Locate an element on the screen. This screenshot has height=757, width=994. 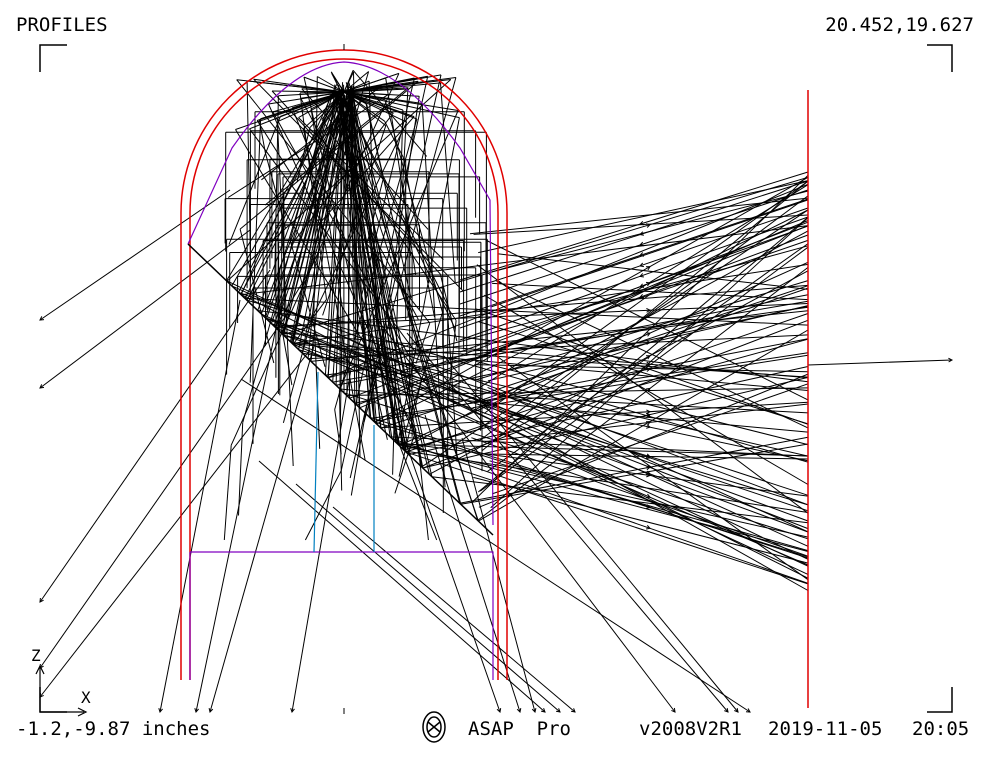
axis-triad is located at coordinates (61, 690).